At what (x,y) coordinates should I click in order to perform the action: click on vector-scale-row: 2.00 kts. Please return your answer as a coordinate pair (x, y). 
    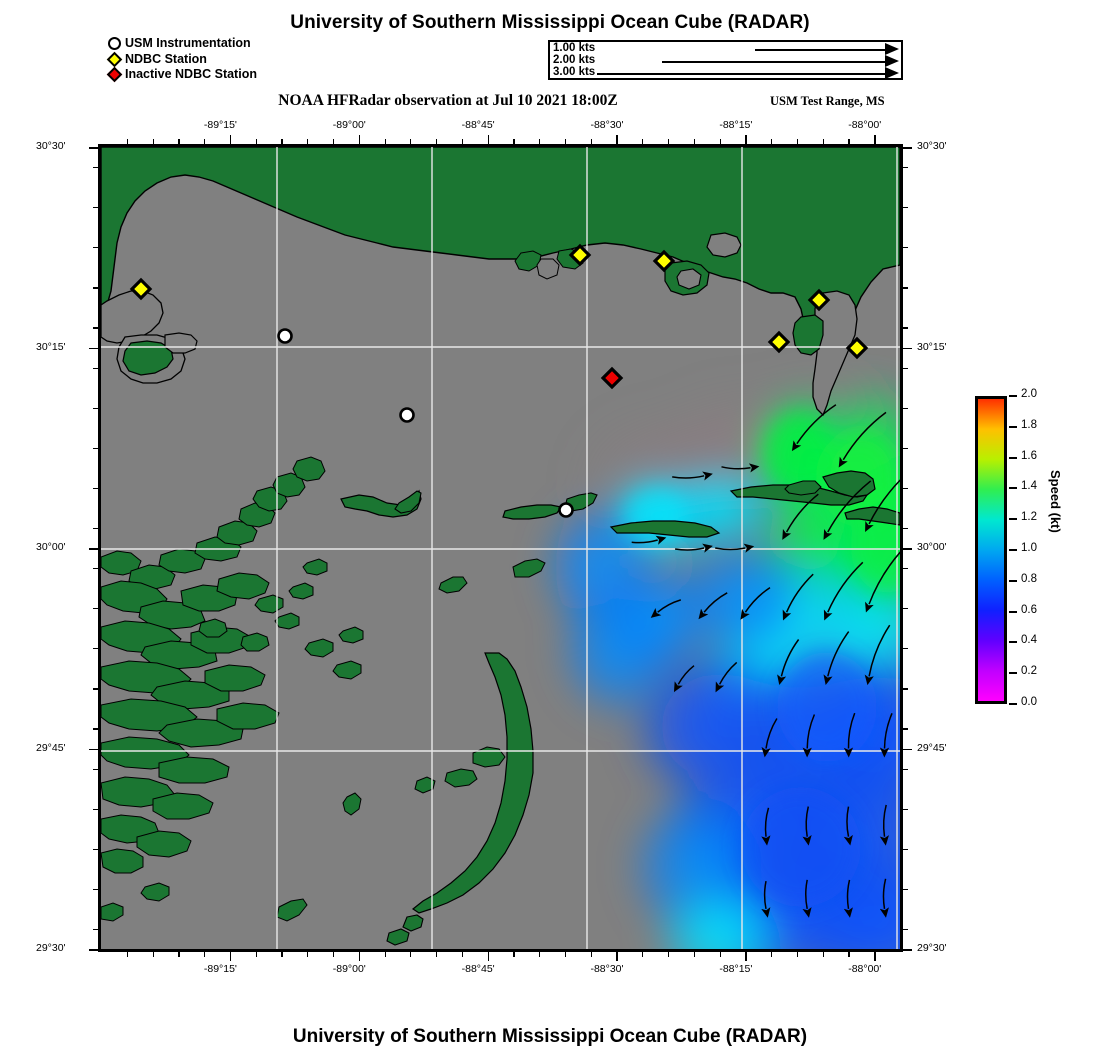
    Looking at the image, I should click on (725, 61).